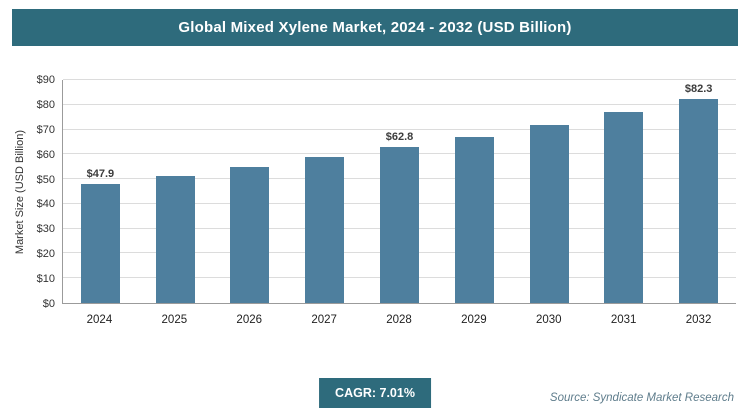  I want to click on source-text: Source: Syndicate Market Research, so click(641, 398).